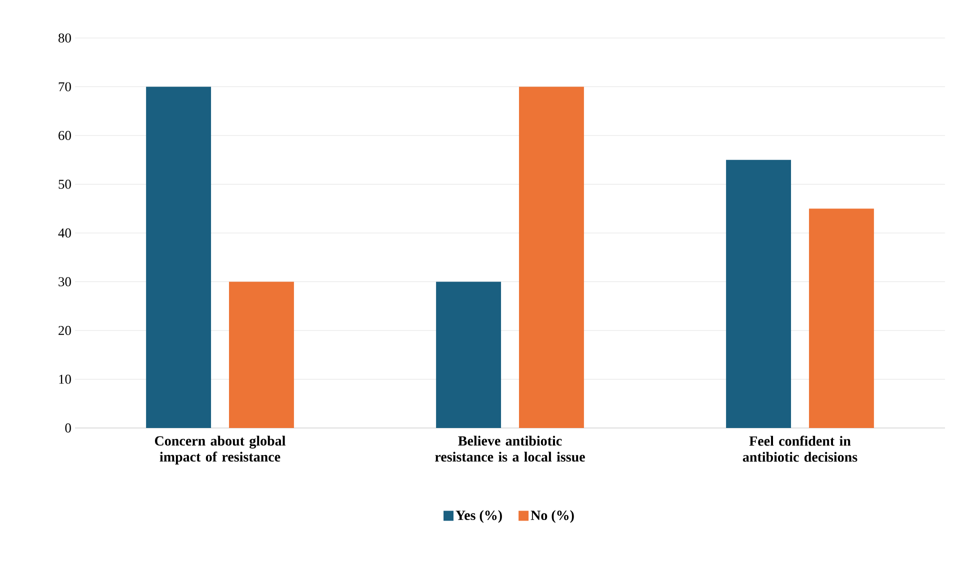 The image size is (962, 565). What do you see at coordinates (64, 38) in the screenshot?
I see `y-tick-label: 80` at bounding box center [64, 38].